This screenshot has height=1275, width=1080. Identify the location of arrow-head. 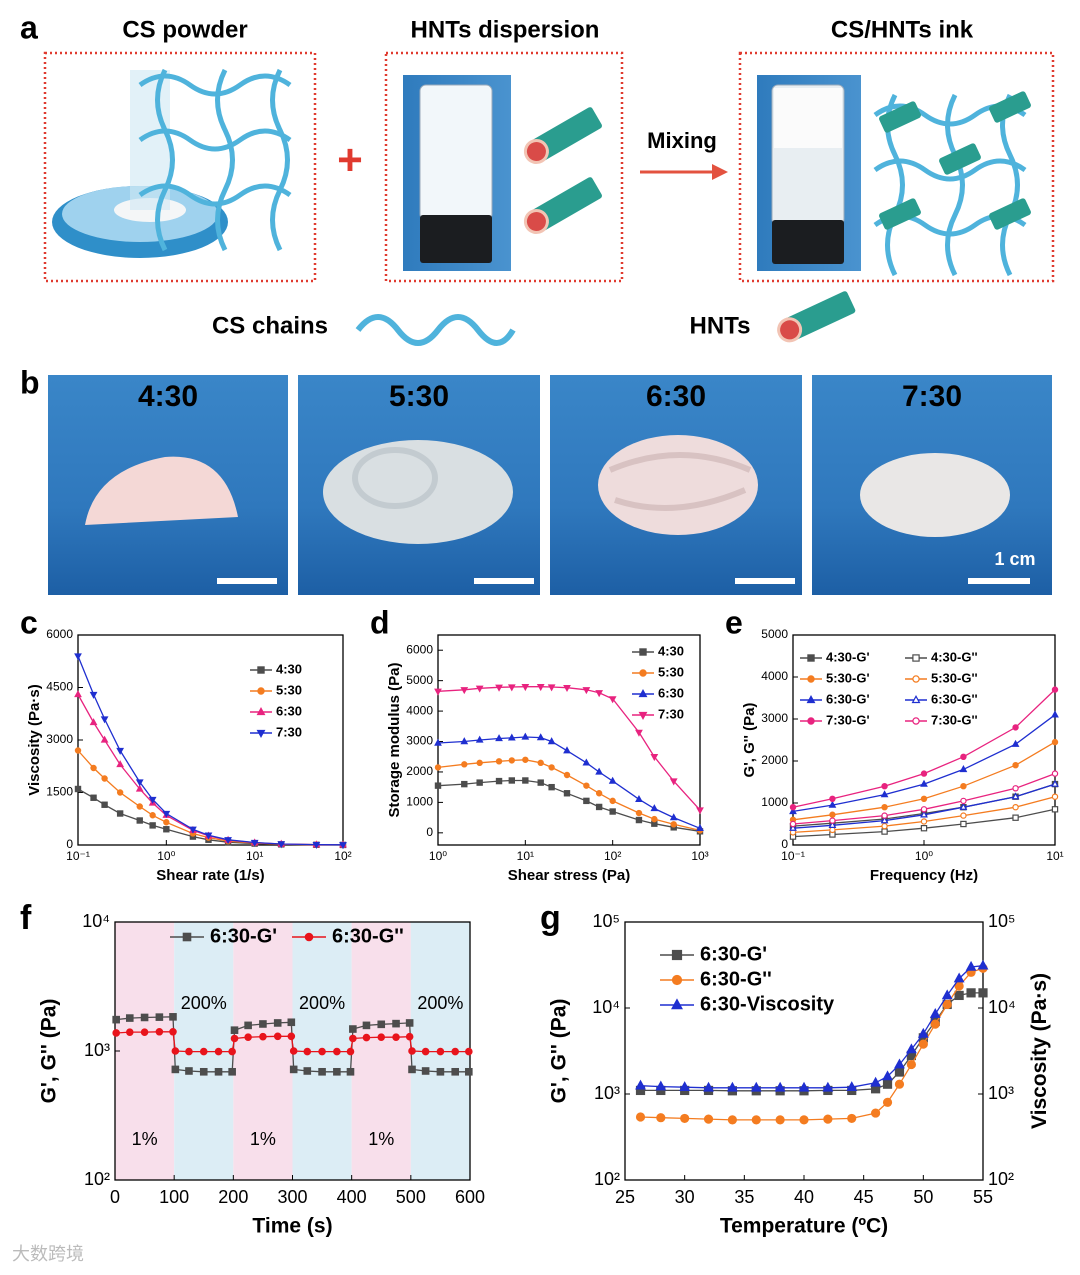
(720, 172).